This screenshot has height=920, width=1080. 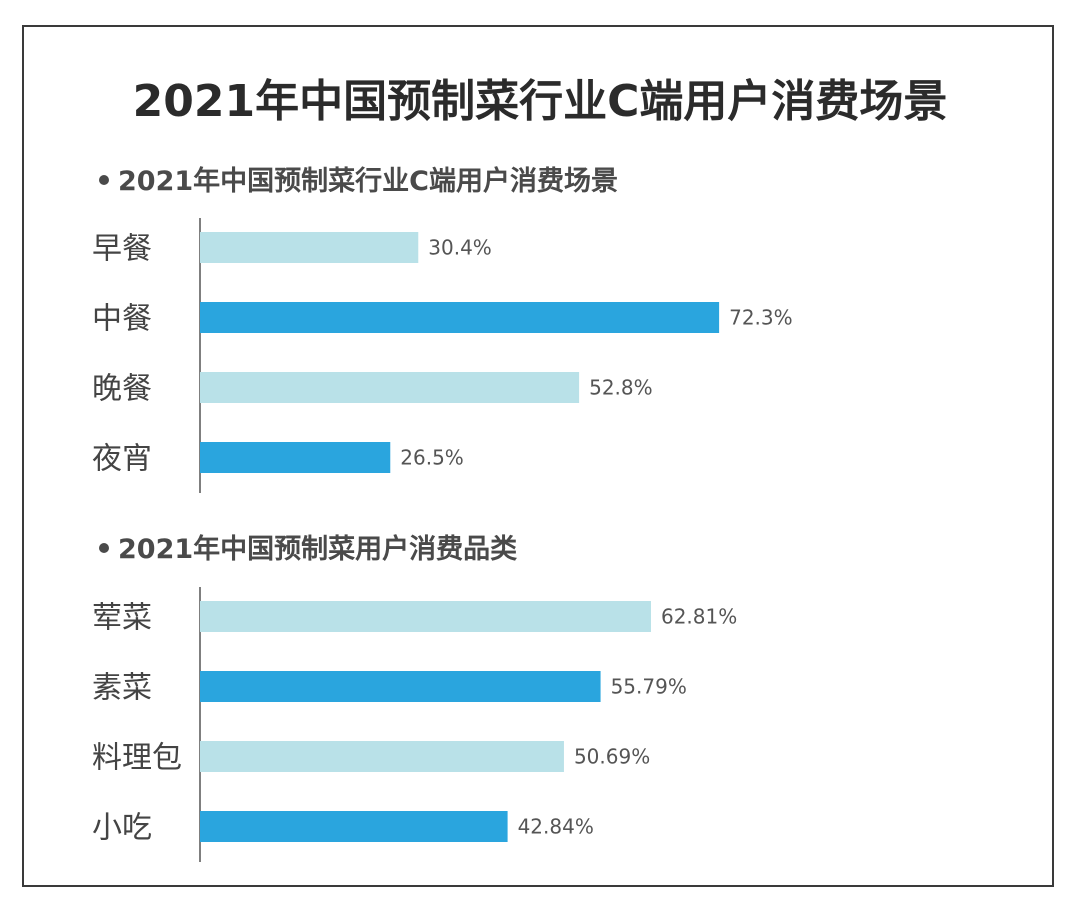 I want to click on category-label: 小吃, so click(x=122, y=828).